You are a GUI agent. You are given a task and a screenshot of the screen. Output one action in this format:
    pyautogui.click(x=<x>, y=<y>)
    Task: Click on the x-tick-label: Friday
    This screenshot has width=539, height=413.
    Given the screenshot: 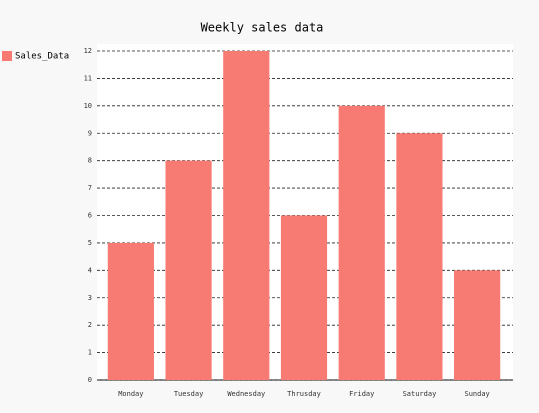 What is the action you would take?
    pyautogui.click(x=361, y=394)
    